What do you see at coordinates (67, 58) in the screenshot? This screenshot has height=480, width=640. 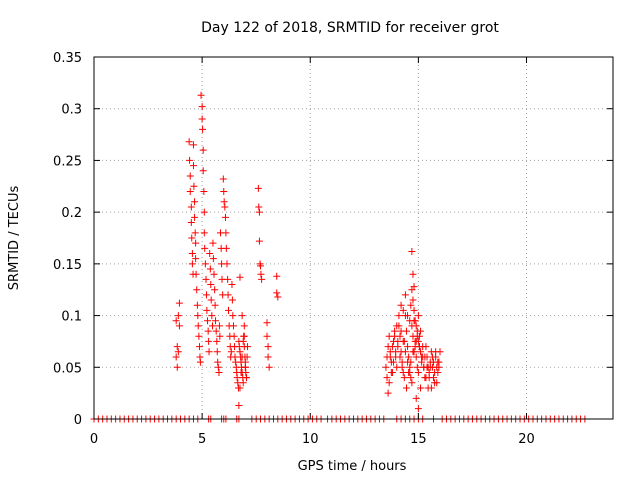 I see `y-tick-label: 0.35` at bounding box center [67, 58].